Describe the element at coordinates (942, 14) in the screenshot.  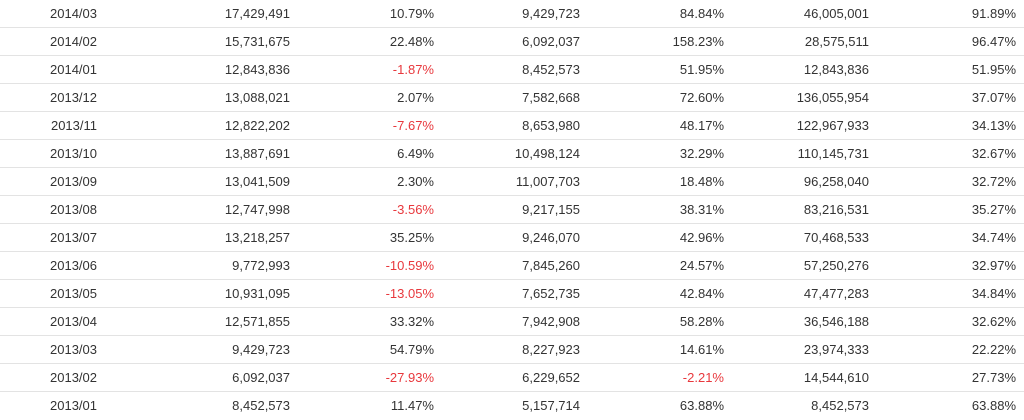
I see `change-c-cell: 91.89%` at that location.